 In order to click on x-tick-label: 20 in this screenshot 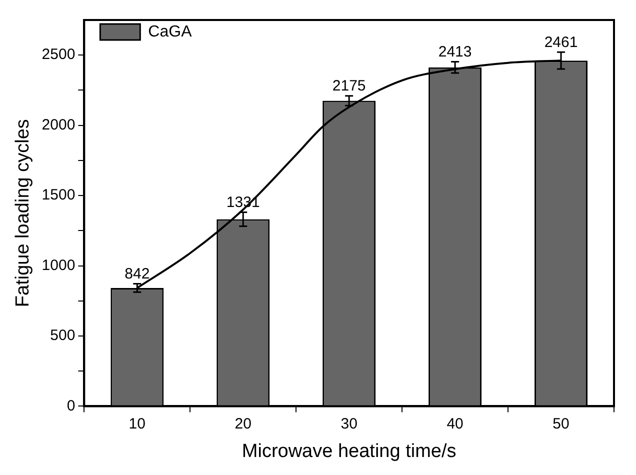, I will do `click(243, 423)`.